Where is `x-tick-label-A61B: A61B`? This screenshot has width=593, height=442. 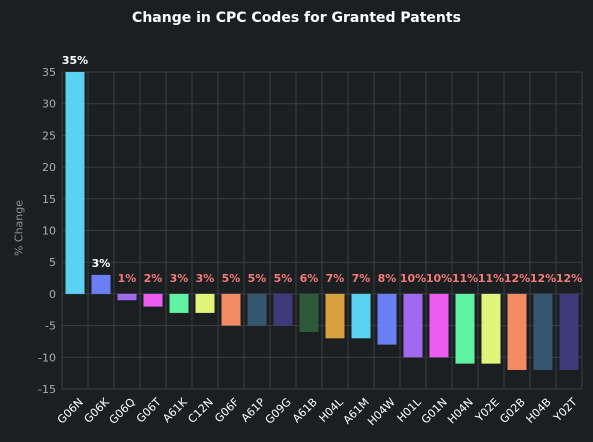
x-tick-label-A61B: A61B is located at coordinates (305, 411).